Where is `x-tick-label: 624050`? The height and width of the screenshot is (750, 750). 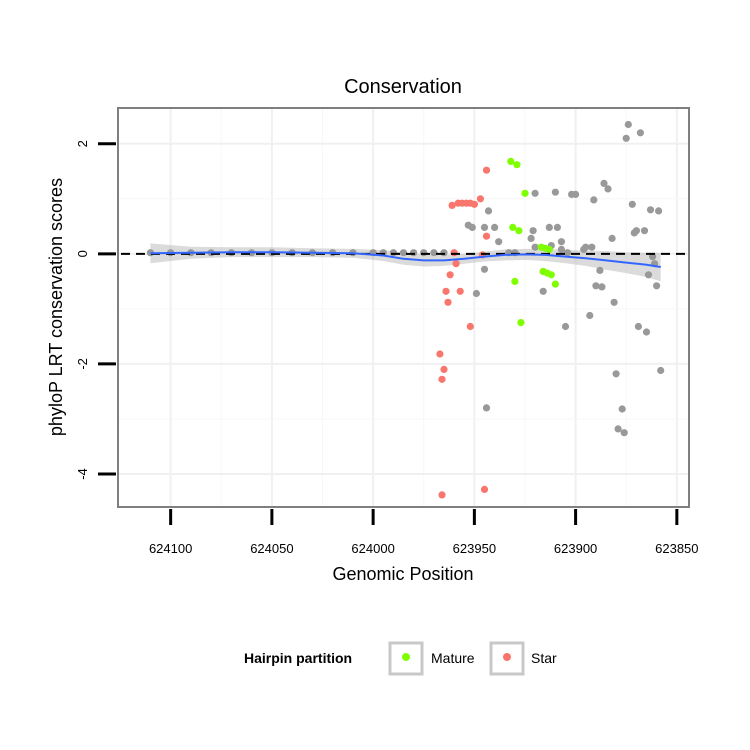
x-tick-label: 624050 is located at coordinates (271, 548).